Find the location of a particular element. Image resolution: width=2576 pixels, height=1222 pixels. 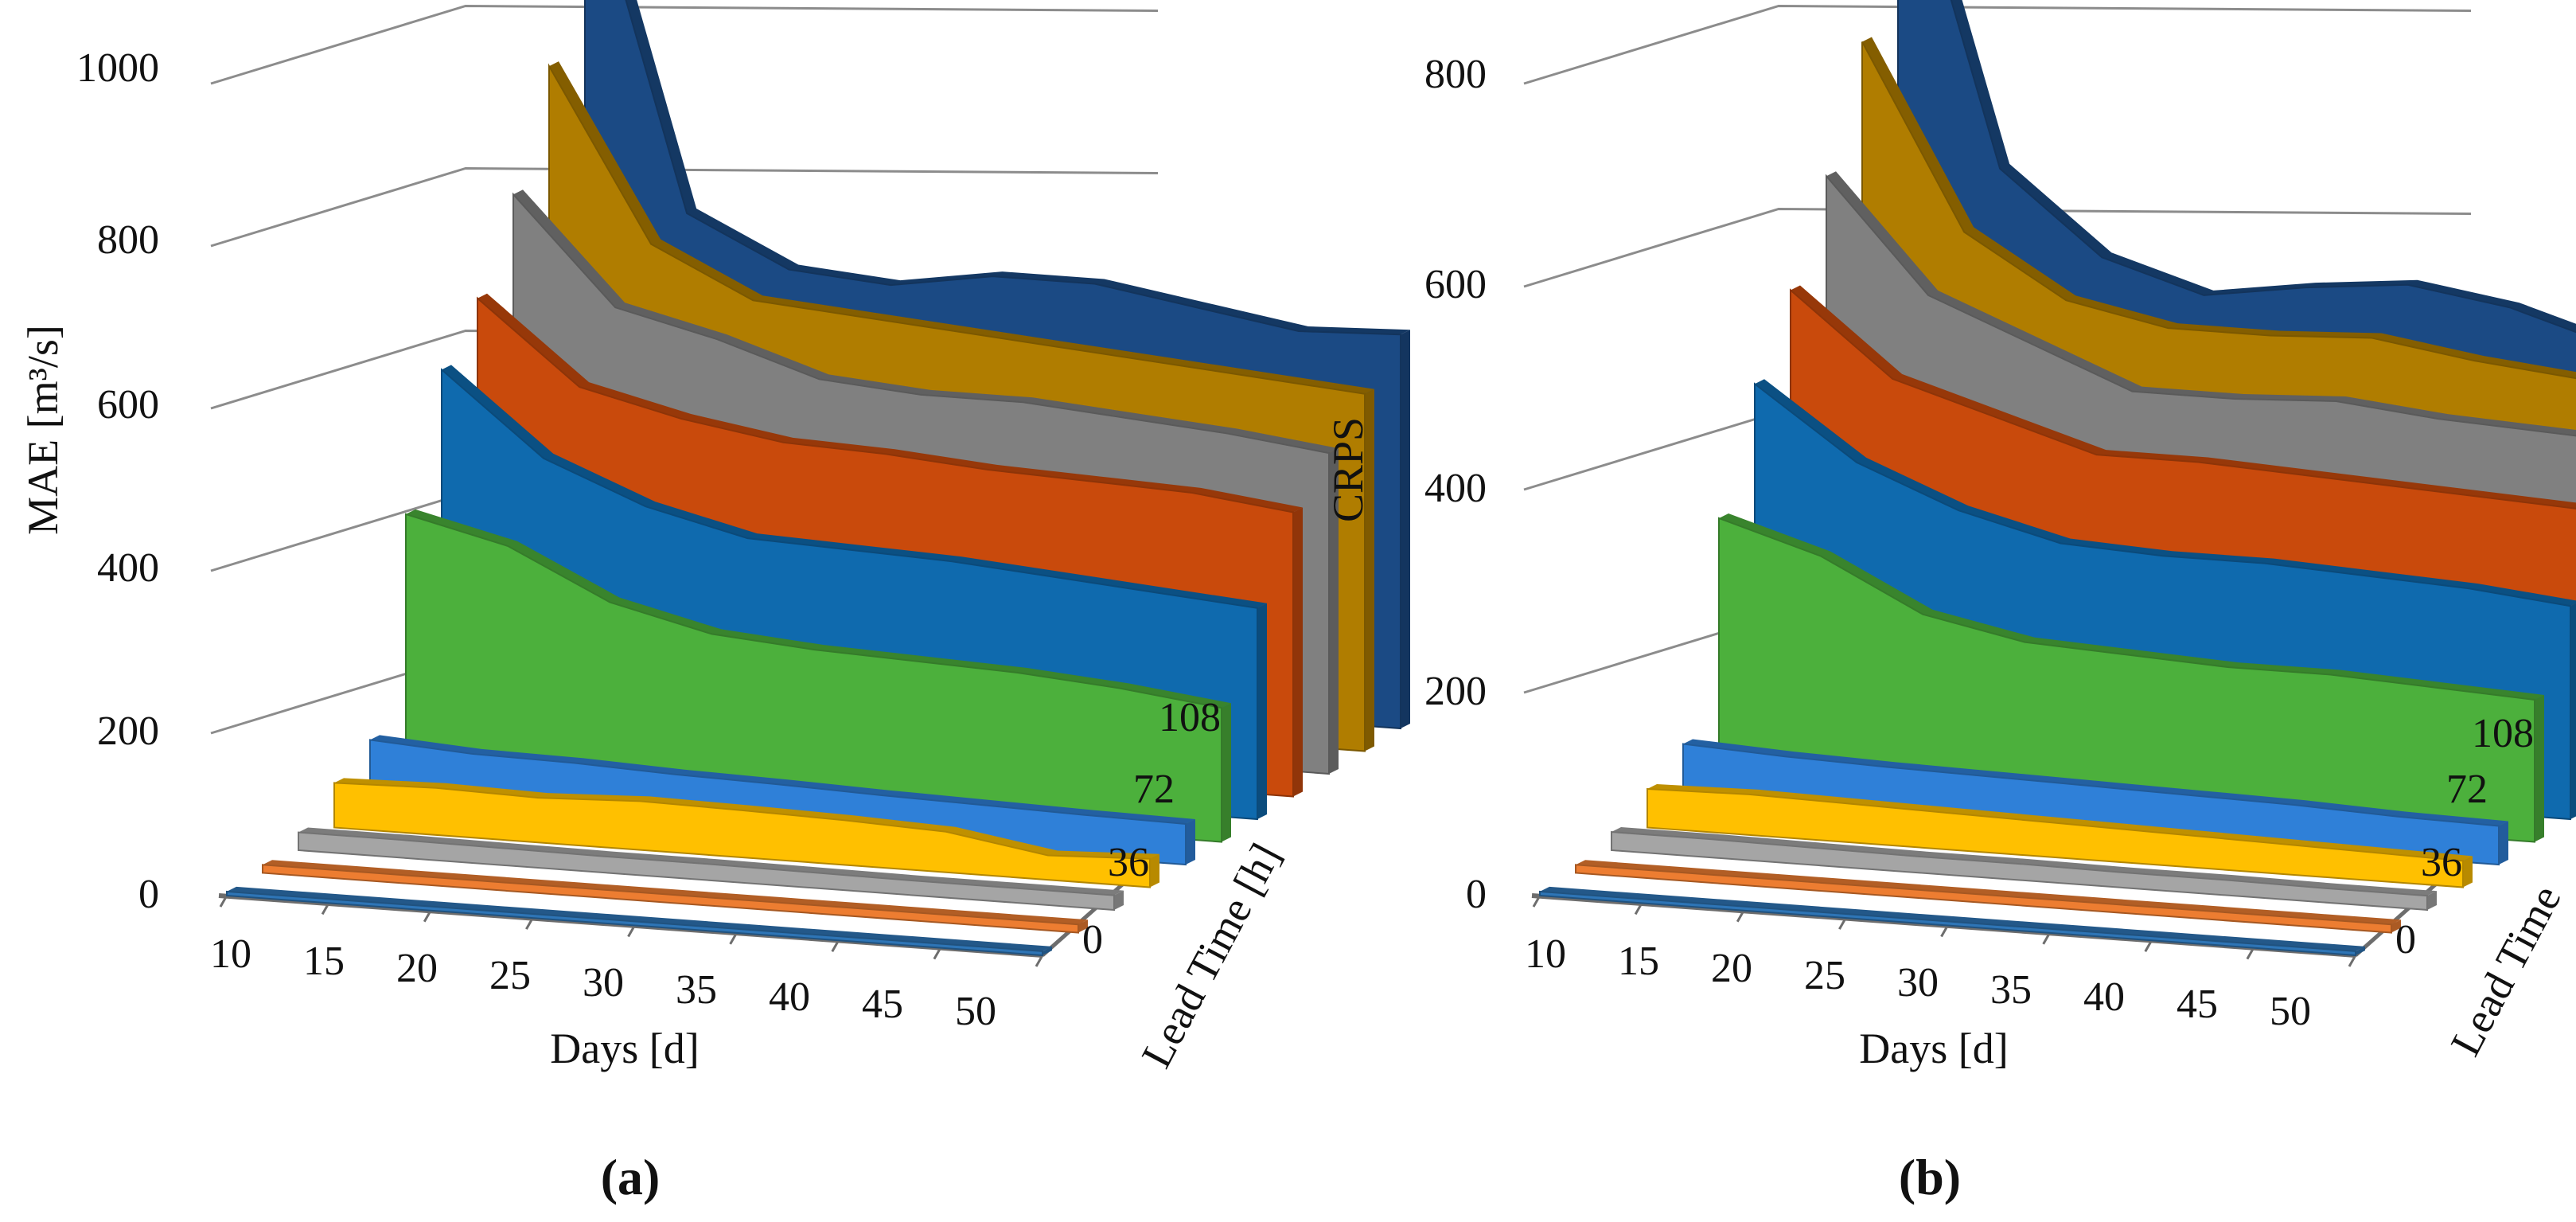

series-ribbon-96-h is located at coordinates (926, 321).